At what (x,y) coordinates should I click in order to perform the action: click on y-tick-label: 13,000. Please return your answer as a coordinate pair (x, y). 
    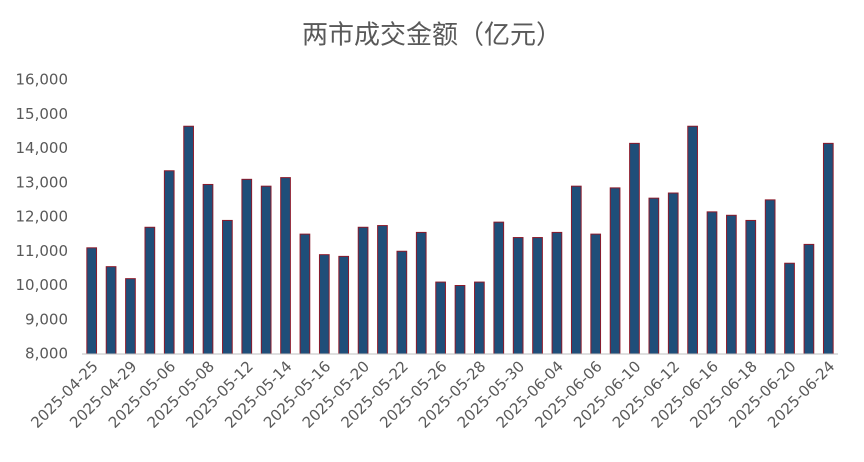
    Looking at the image, I should click on (42, 182).